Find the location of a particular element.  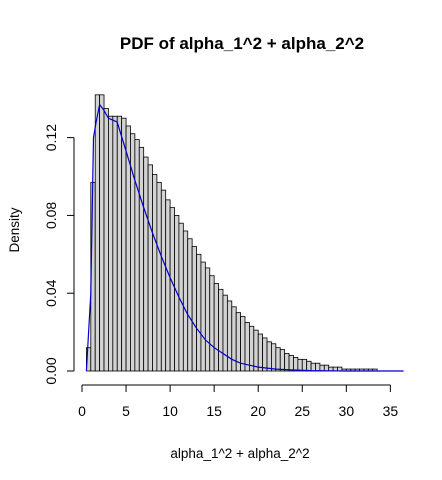

y-tick-label: 0.00 is located at coordinates (51, 370).